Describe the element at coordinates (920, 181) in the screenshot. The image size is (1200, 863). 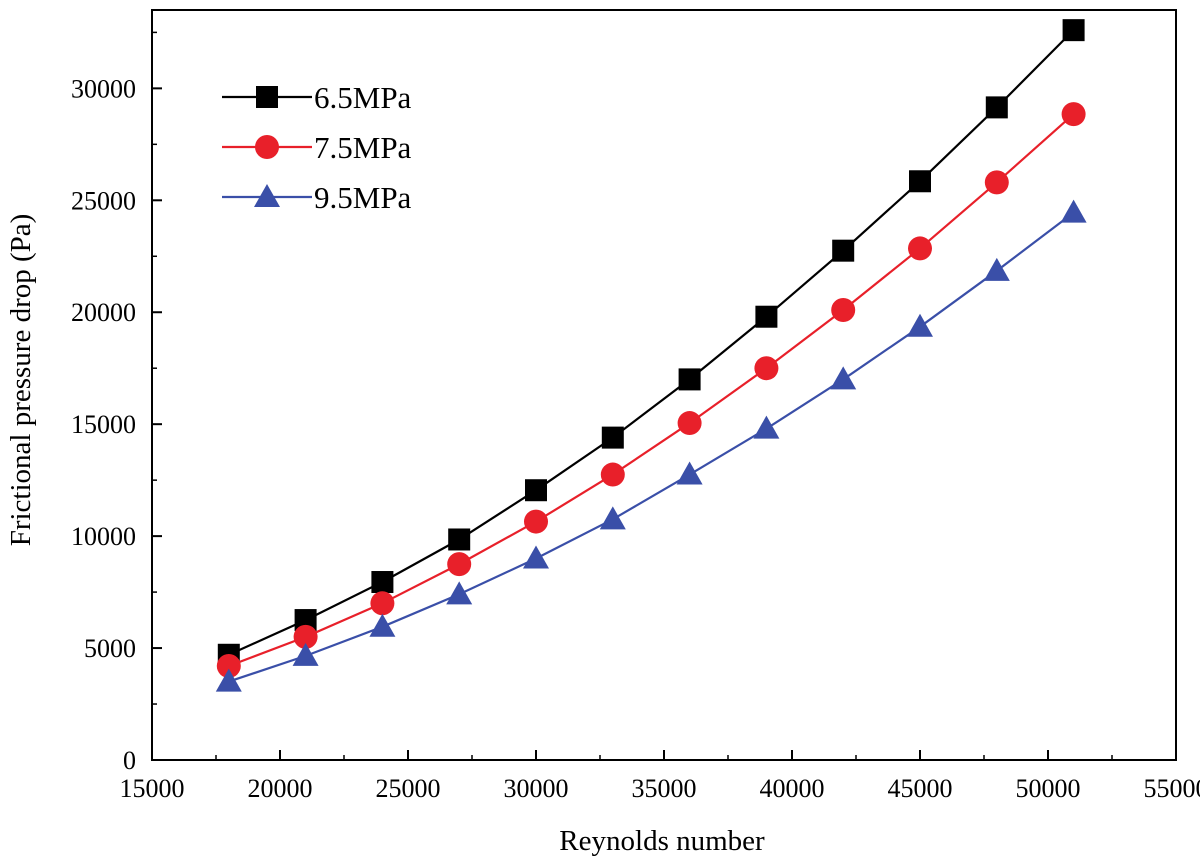
I see `data-point-6.5MPa-45000` at that location.